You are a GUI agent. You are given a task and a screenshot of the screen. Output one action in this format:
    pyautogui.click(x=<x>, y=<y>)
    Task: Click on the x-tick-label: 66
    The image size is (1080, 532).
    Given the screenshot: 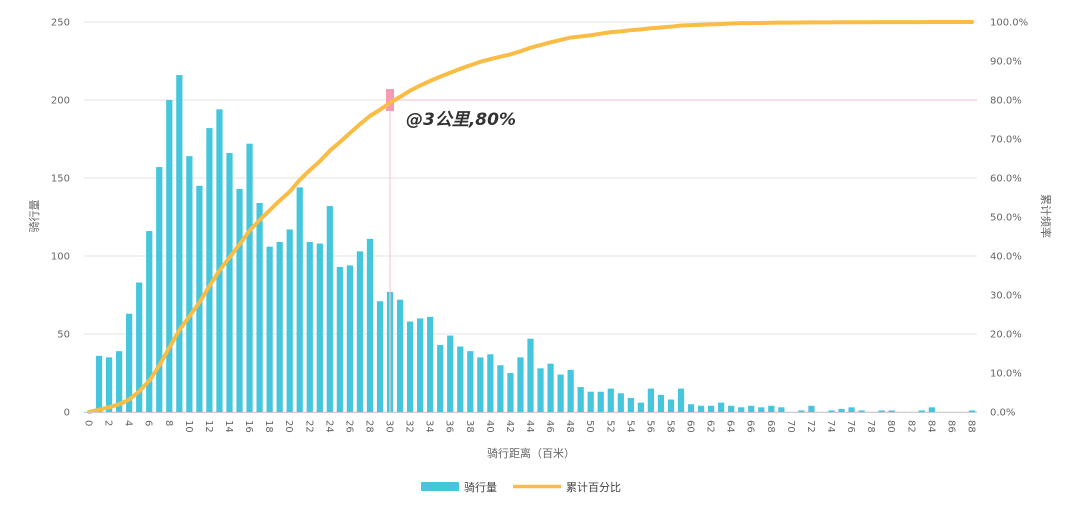 What is the action you would take?
    pyautogui.click(x=750, y=426)
    